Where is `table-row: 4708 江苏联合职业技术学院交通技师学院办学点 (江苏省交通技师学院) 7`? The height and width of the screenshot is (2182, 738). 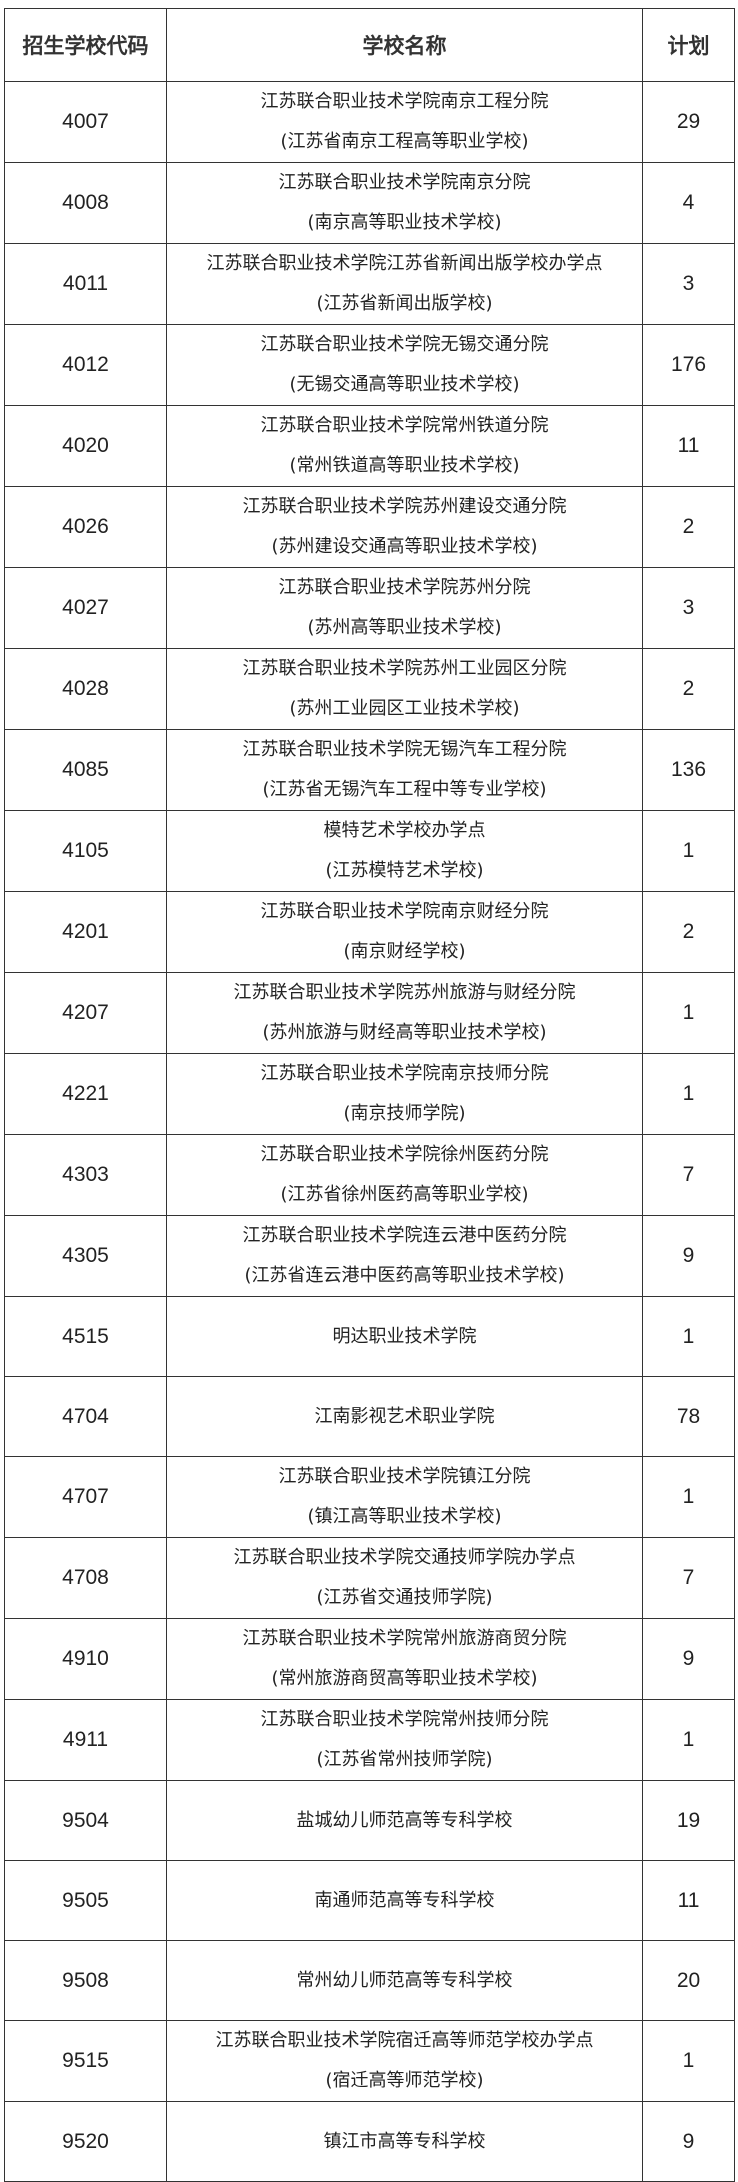 table-row: 4708 江苏联合职业技术学院交通技师学院办学点 (江苏省交通技师学院) 7 is located at coordinates (369, 1578).